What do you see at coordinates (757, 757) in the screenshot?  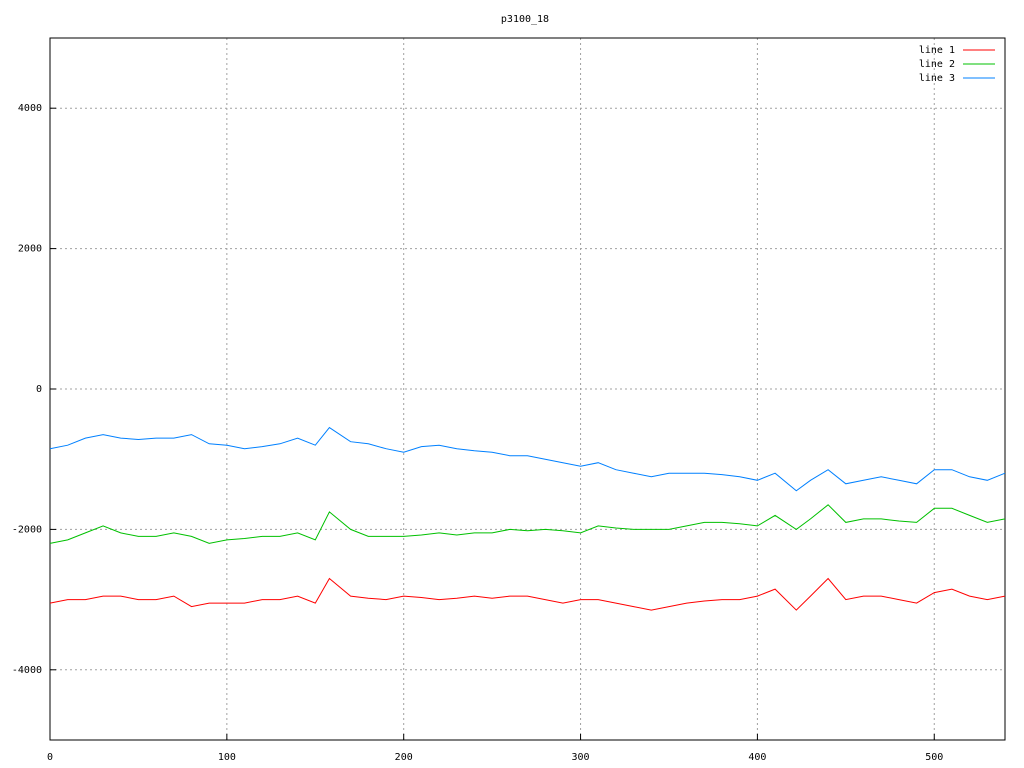 I see `x-tick-label: 400` at bounding box center [757, 757].